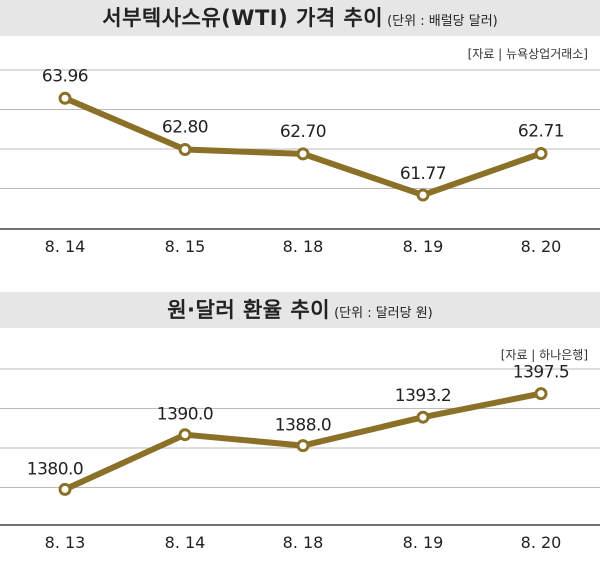  Describe the element at coordinates (423, 246) in the screenshot. I see `wti-x-tick-label: 8. 19` at that location.